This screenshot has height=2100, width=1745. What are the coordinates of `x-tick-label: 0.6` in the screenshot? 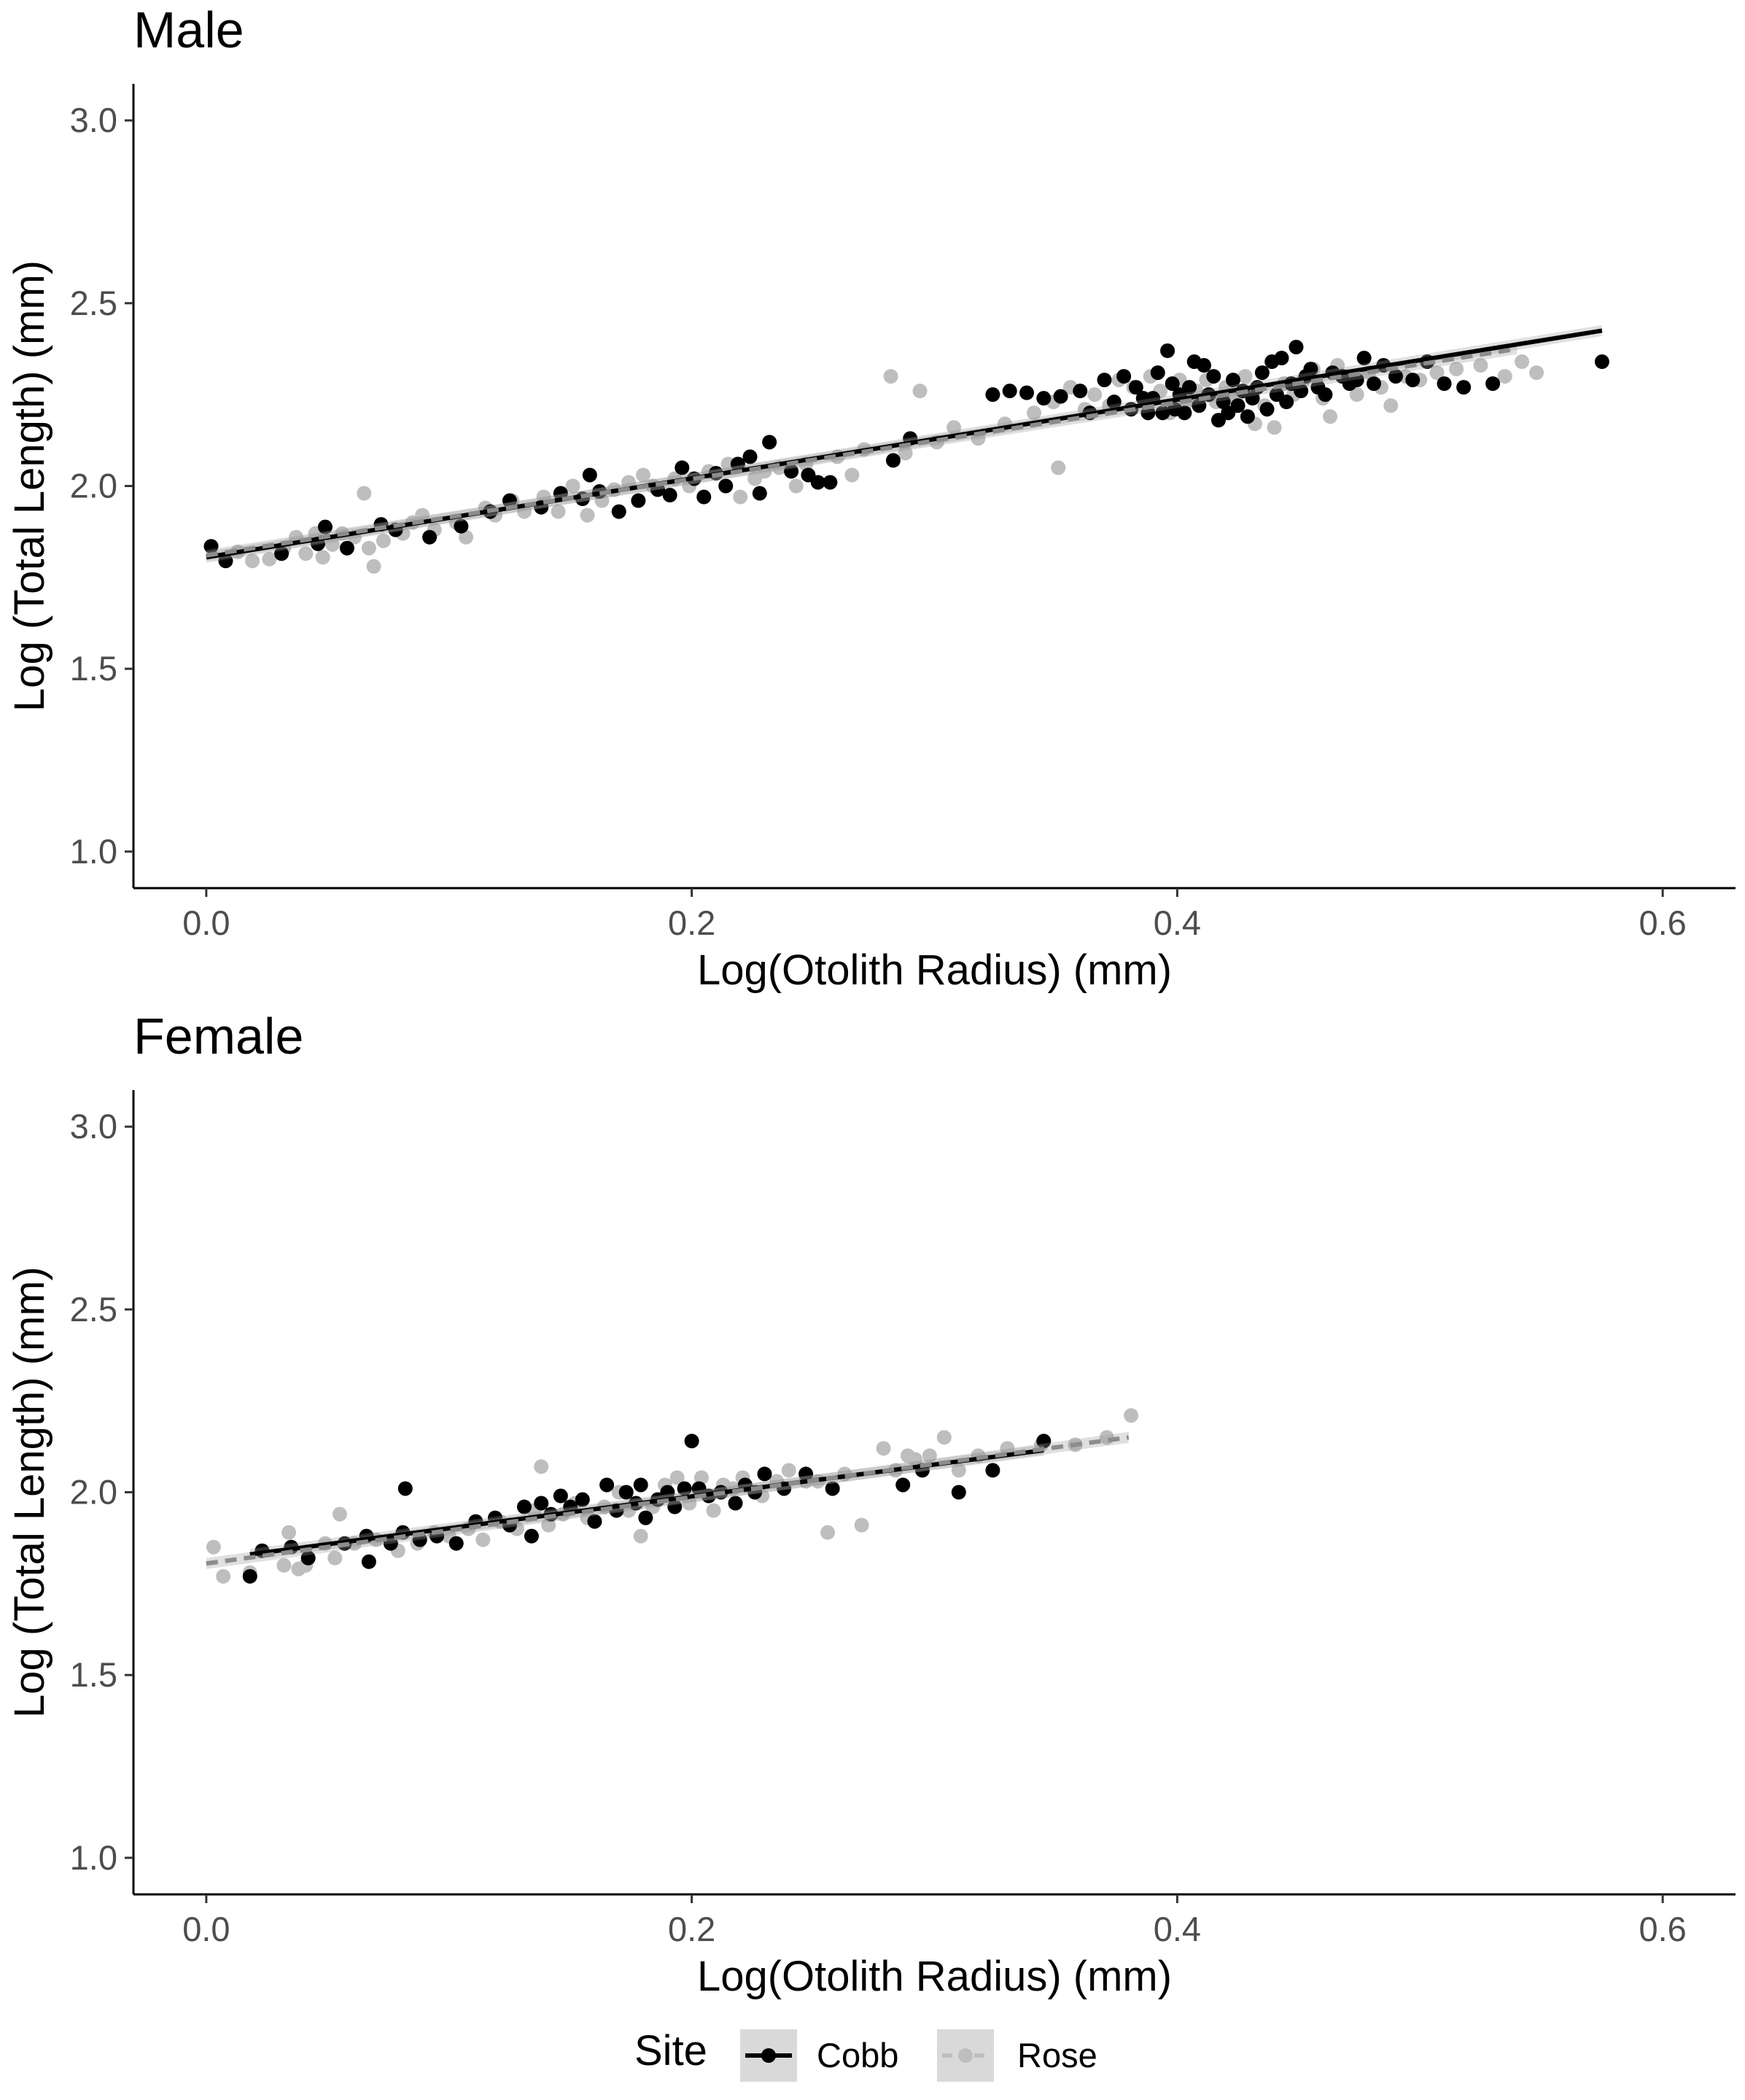 It's located at (1662, 922).